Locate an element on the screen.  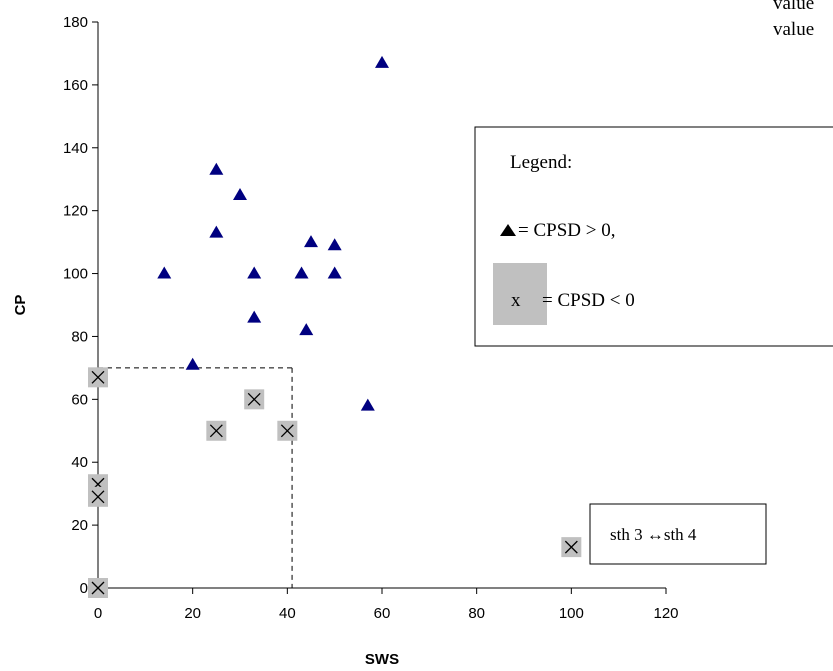
legend-x-glyph: x is located at coordinates (516, 300).